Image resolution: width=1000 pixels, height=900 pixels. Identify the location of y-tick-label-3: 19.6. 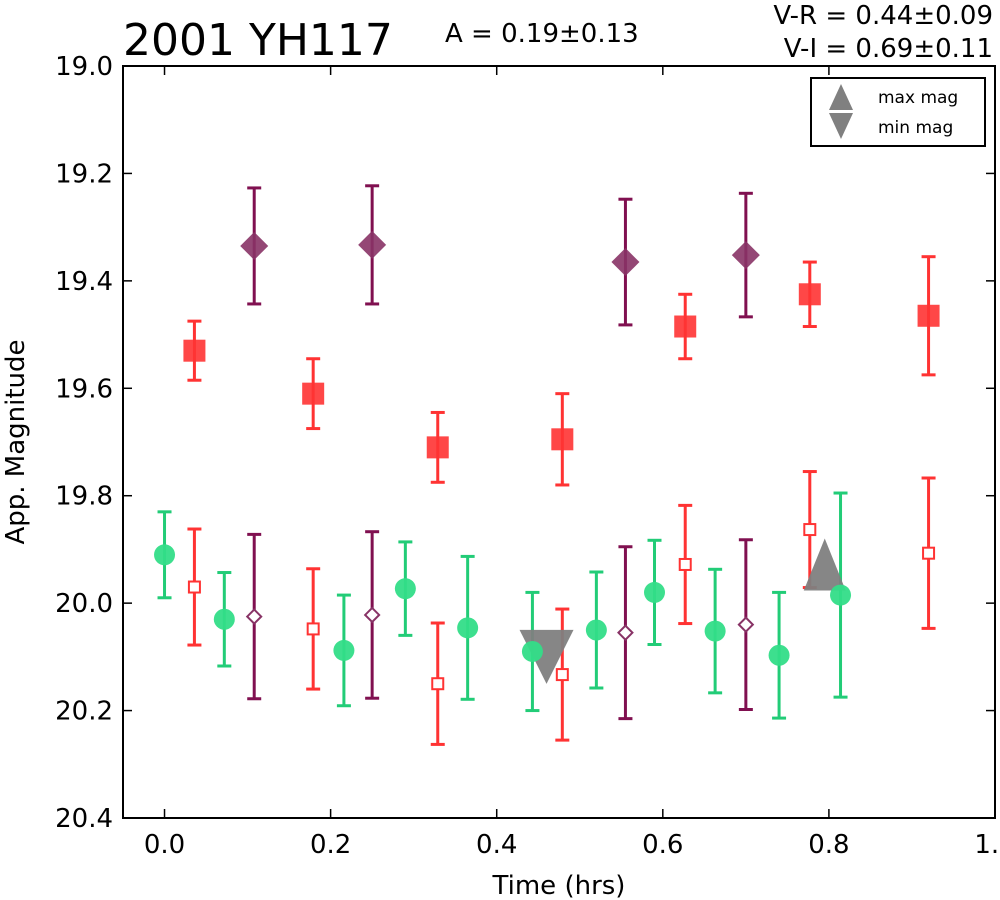
(84, 389).